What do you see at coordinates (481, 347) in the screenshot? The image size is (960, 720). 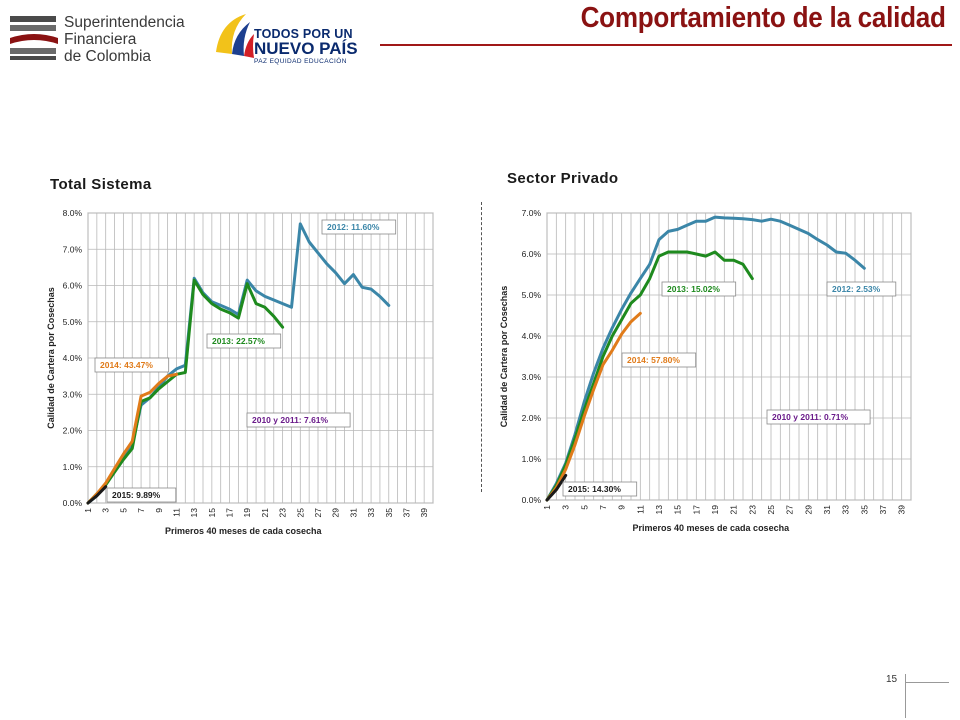 I see `panel-divider` at bounding box center [481, 347].